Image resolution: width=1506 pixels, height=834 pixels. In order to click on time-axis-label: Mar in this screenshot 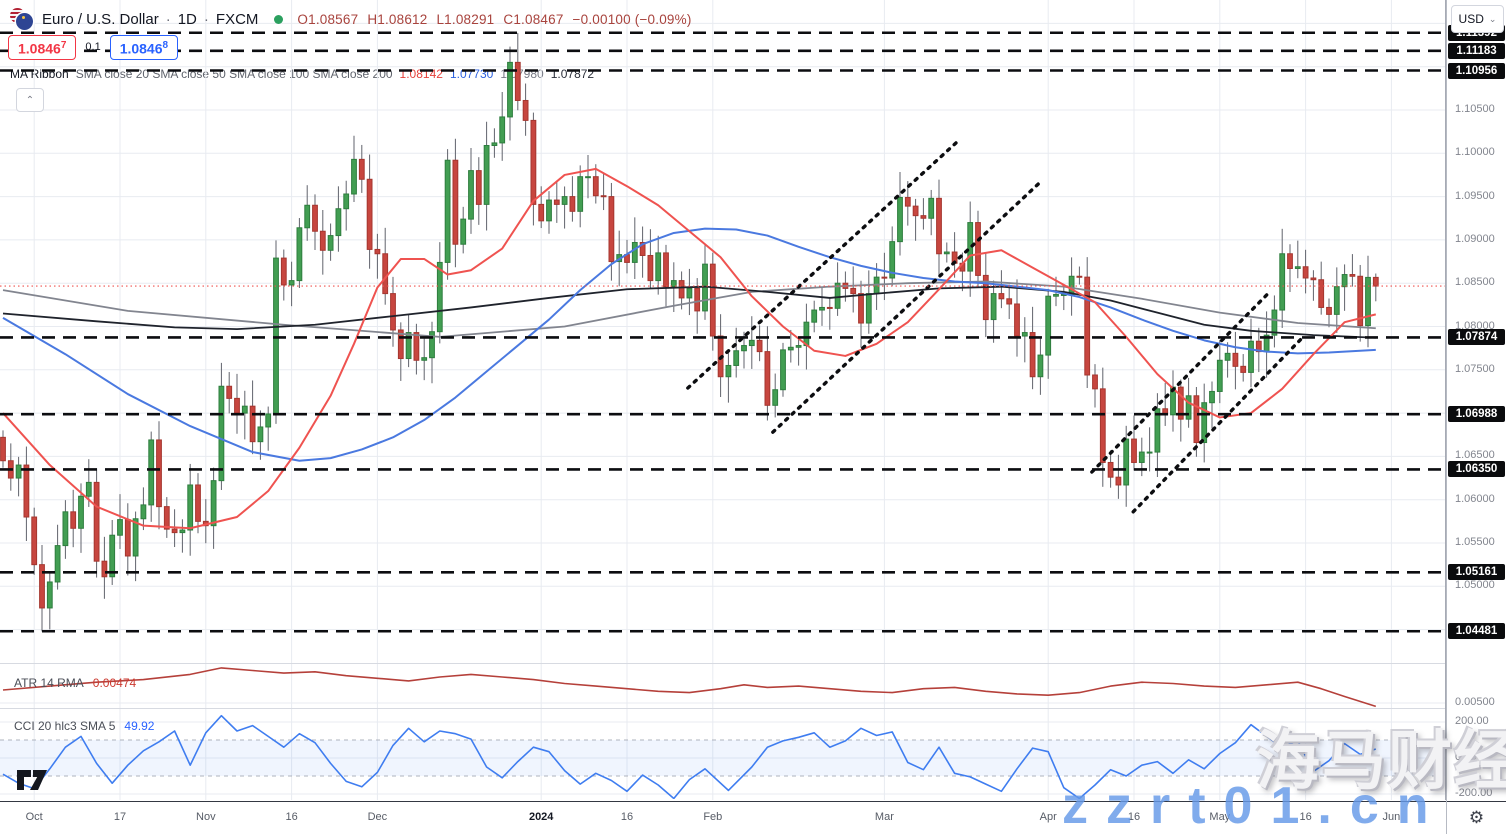, I will do `click(884, 817)`.